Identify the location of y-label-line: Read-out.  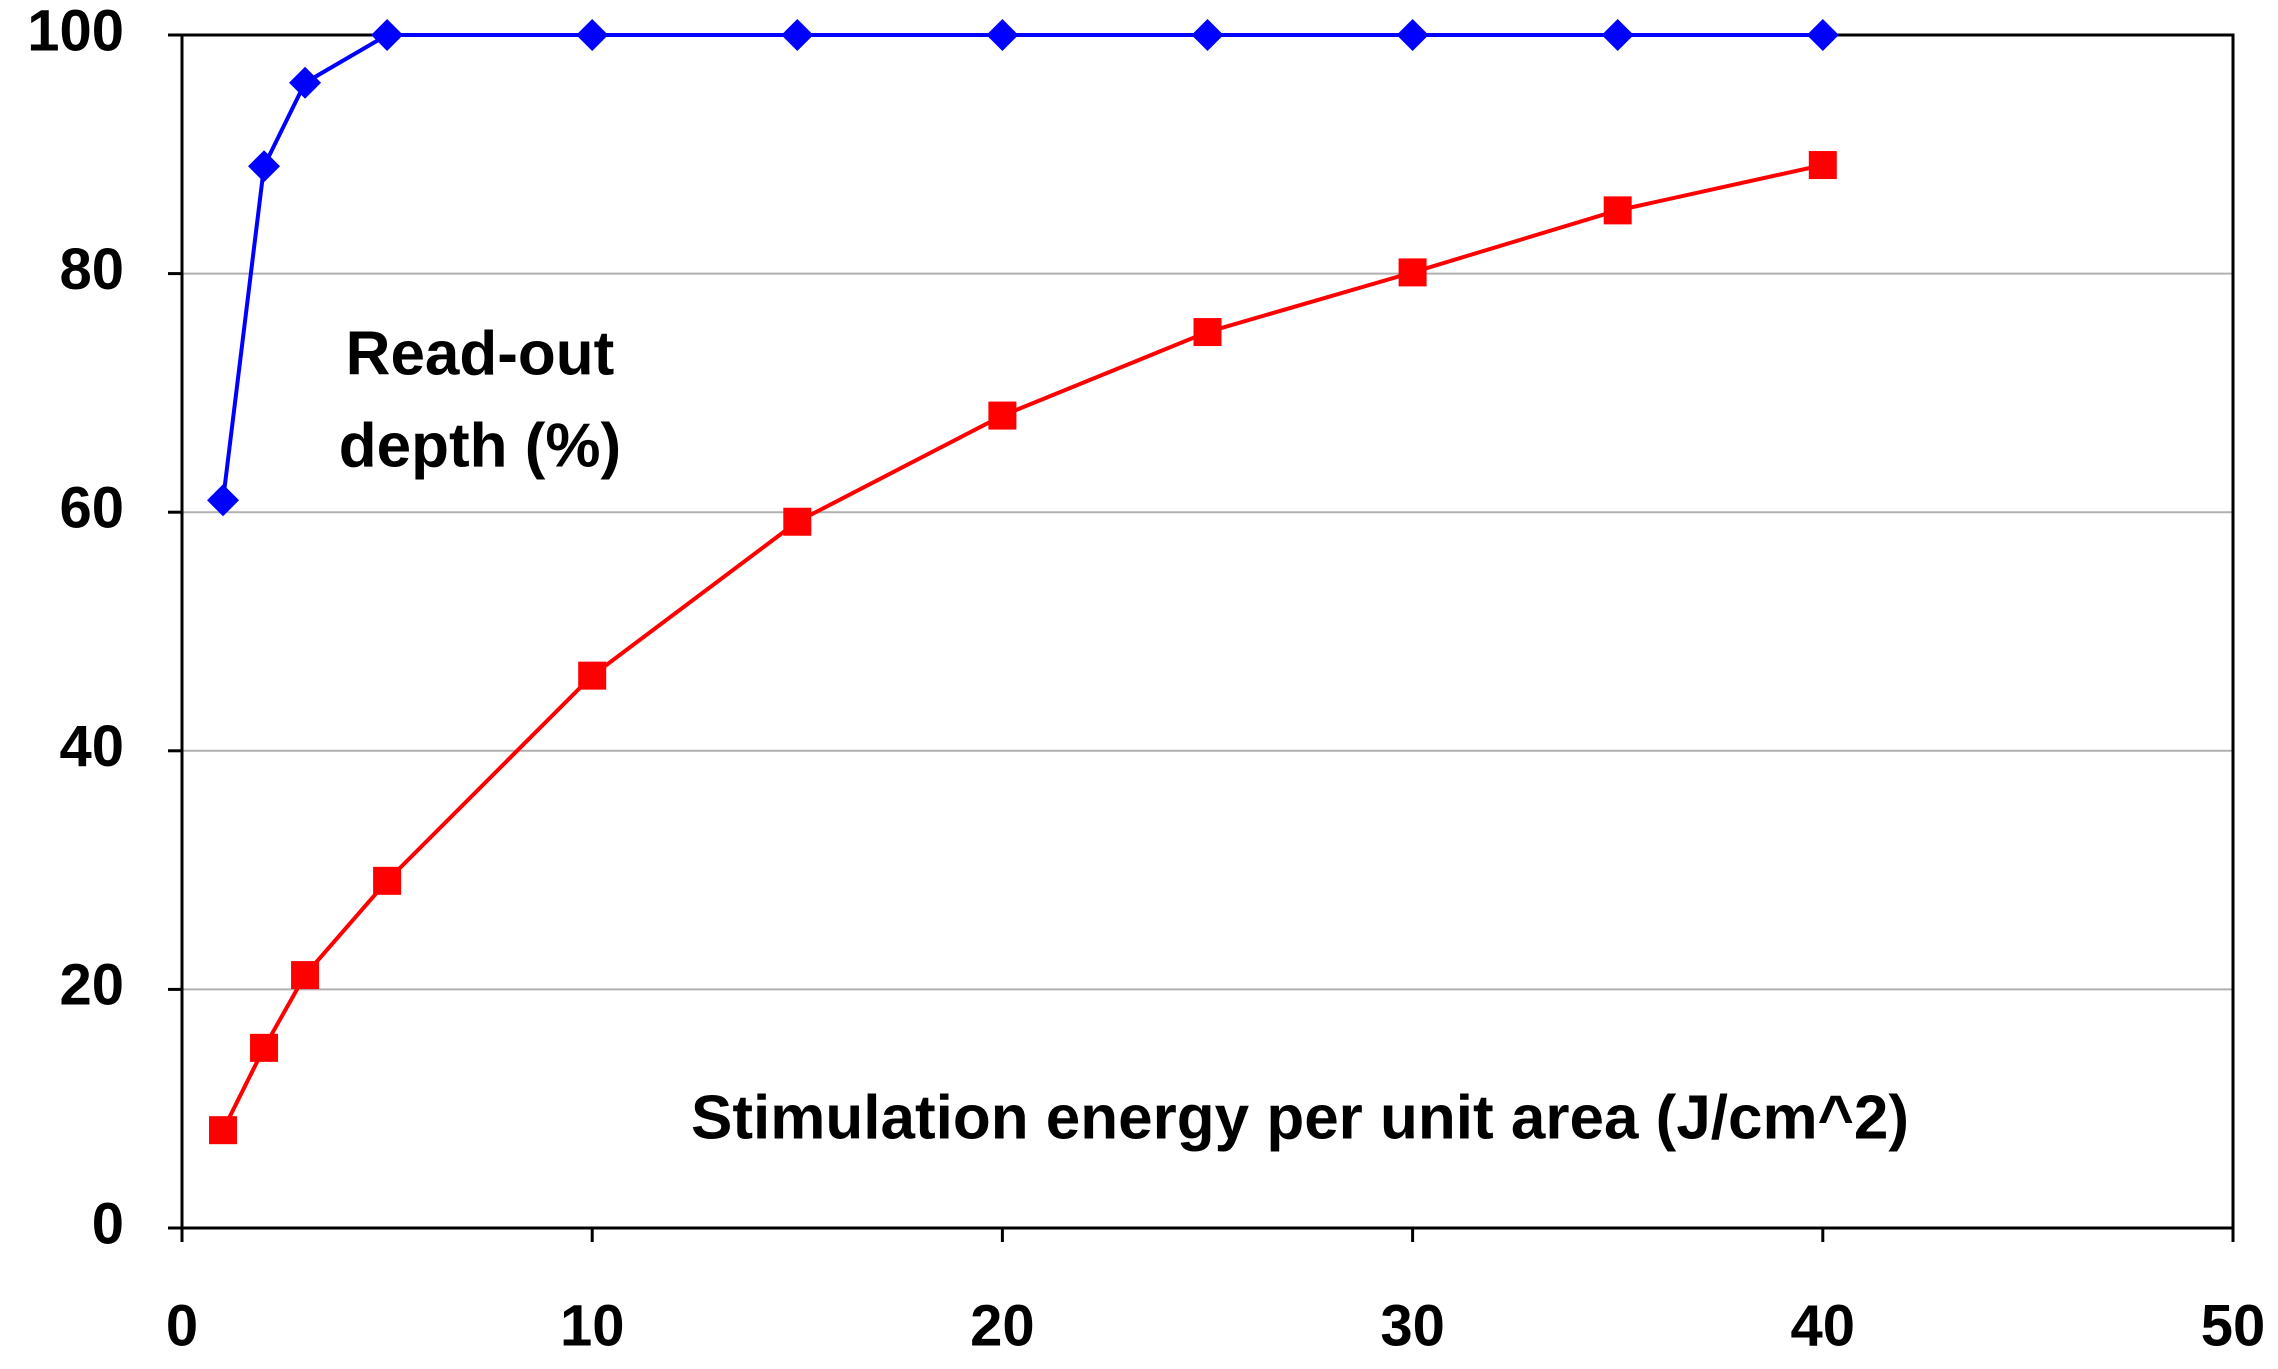
(480, 353).